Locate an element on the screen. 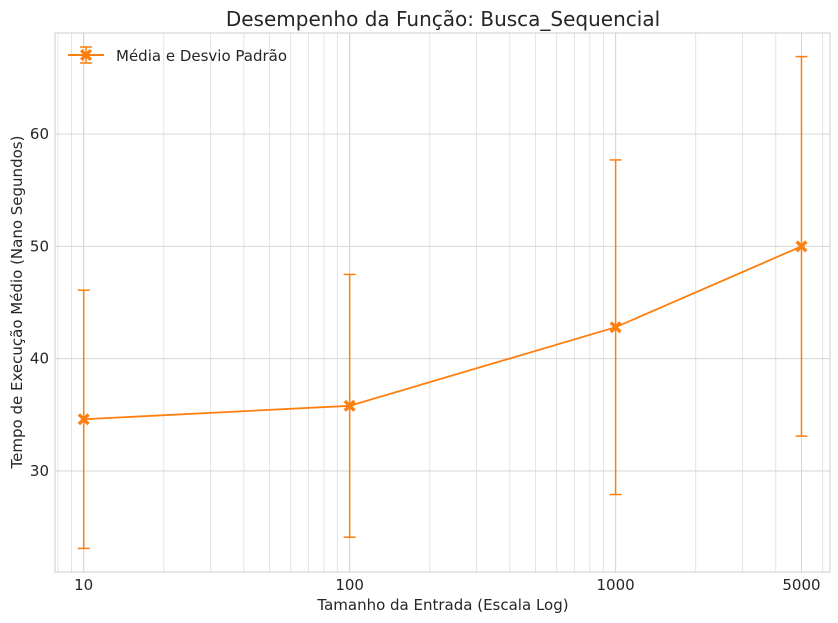 This screenshot has height=623, width=838. y-tick-label: 50 is located at coordinates (39, 246).